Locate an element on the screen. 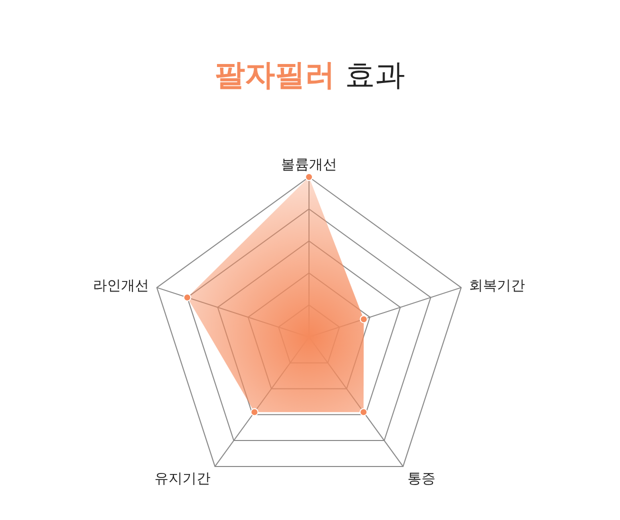 The image size is (620, 520). spoke-label: 라인개선 is located at coordinates (121, 286).